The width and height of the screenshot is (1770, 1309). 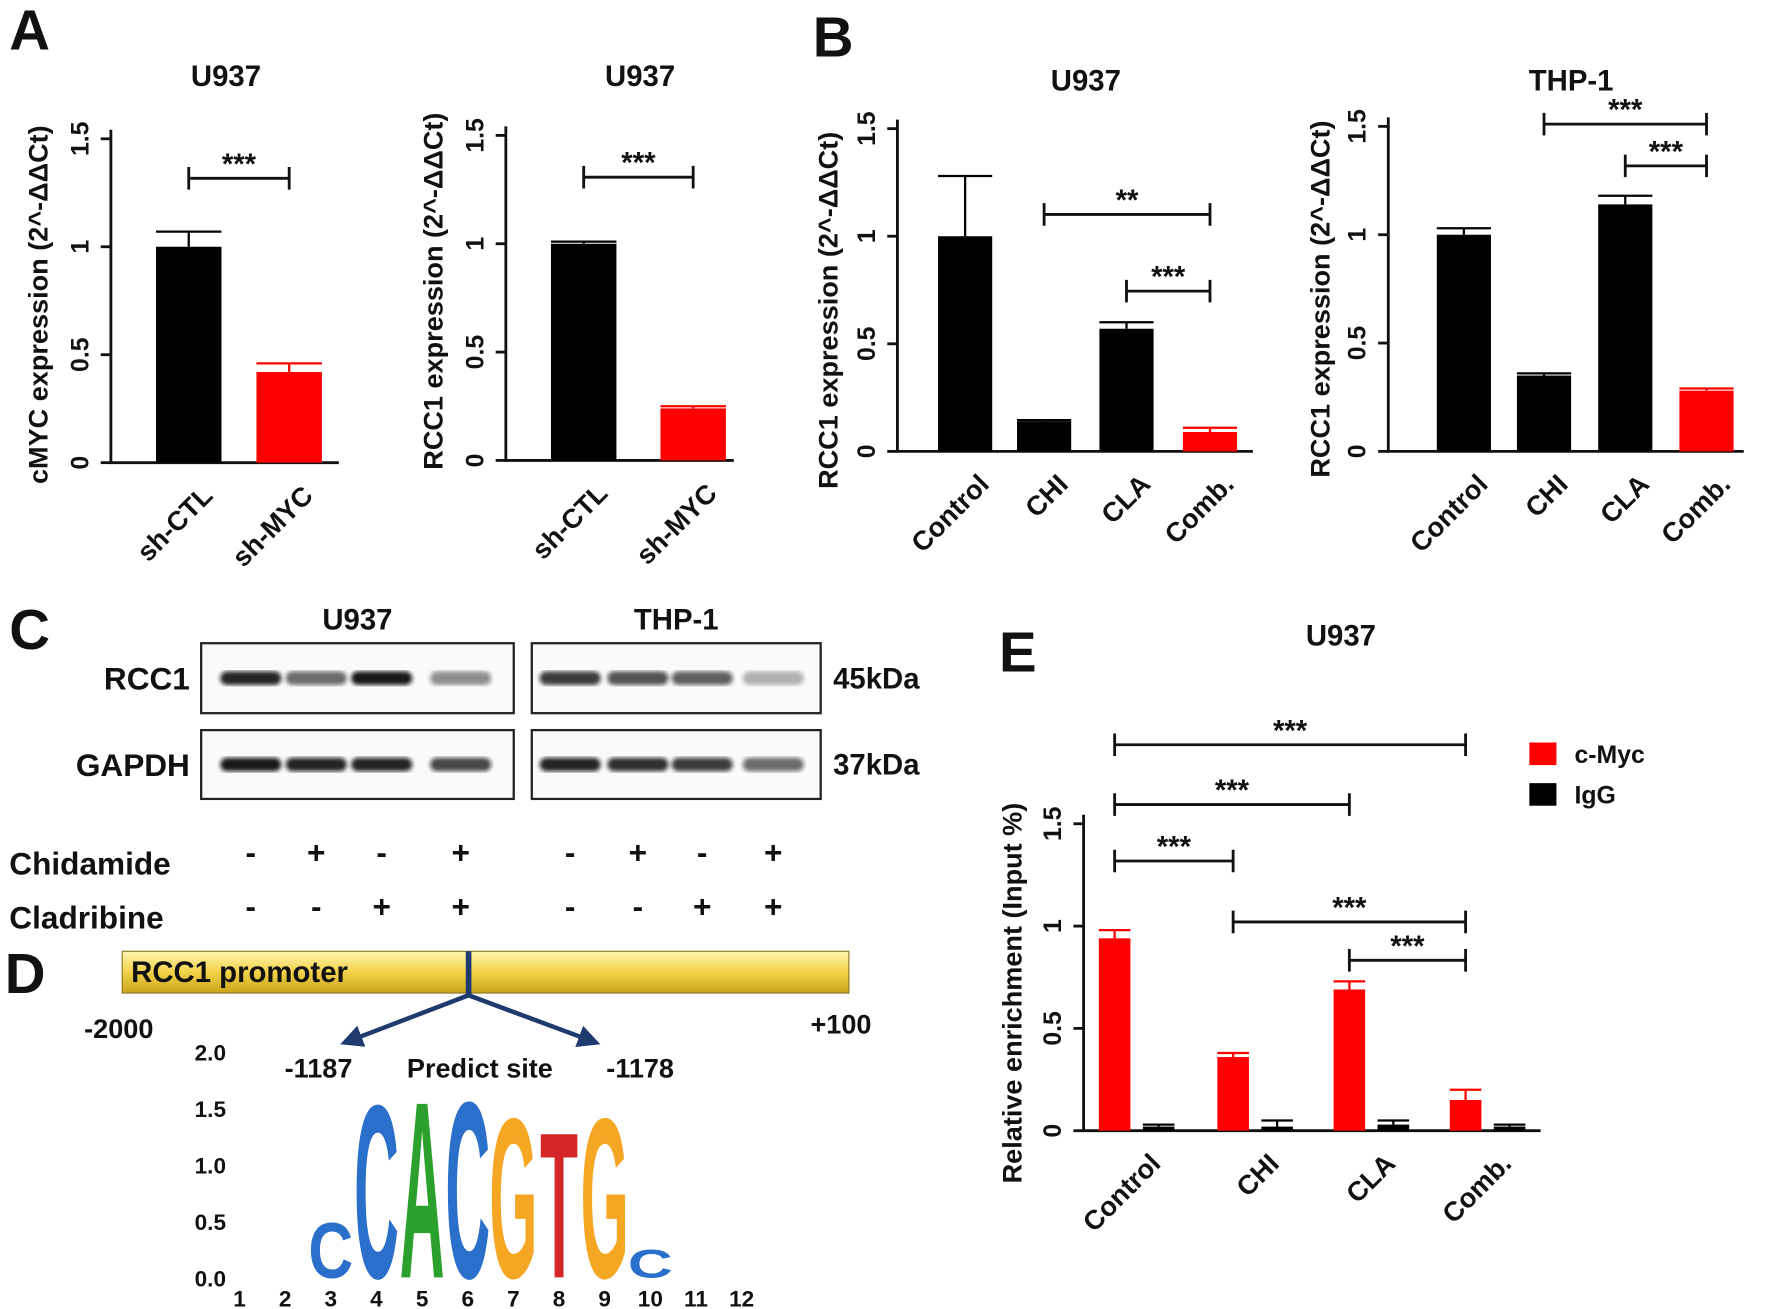 What do you see at coordinates (650, 1298) in the screenshot?
I see `x-tick-label: 10` at bounding box center [650, 1298].